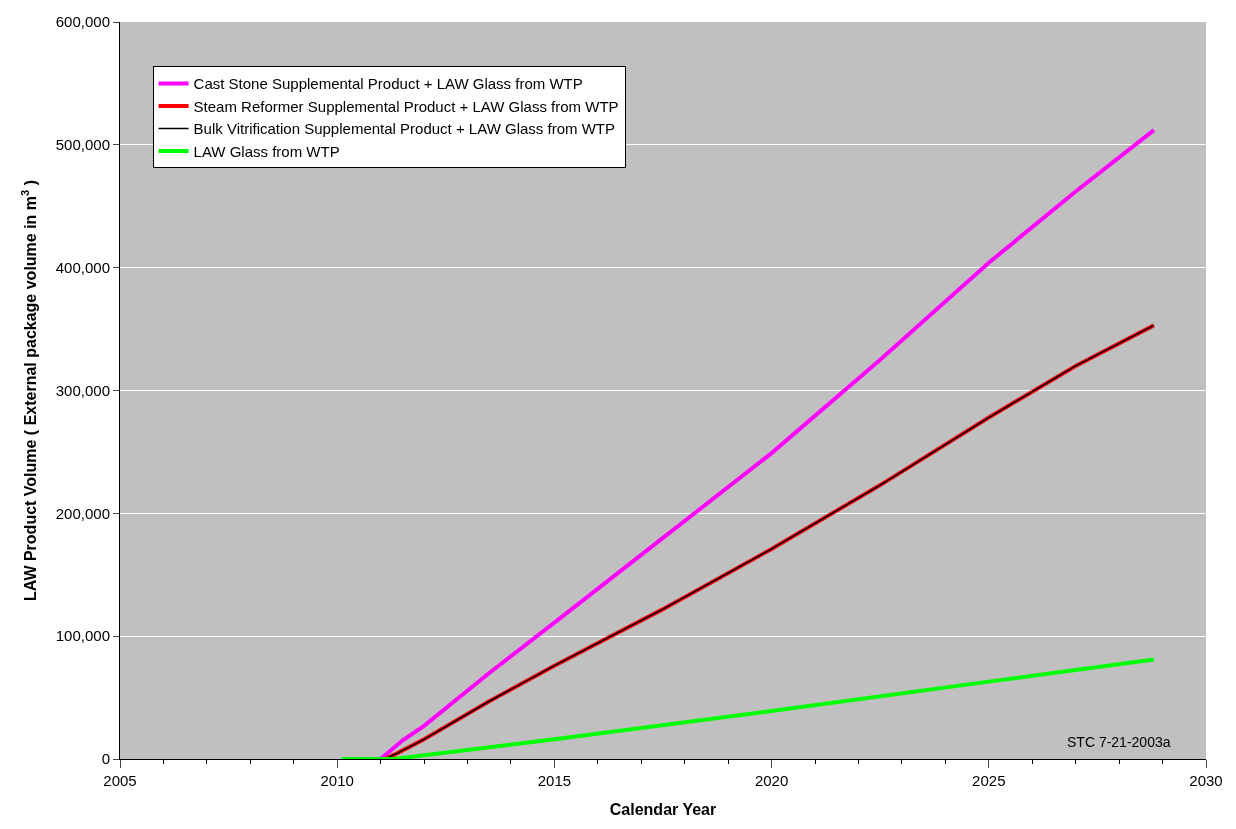 This screenshot has width=1236, height=829. I want to click on annotation: STC 7-21-2003a, so click(1119, 742).